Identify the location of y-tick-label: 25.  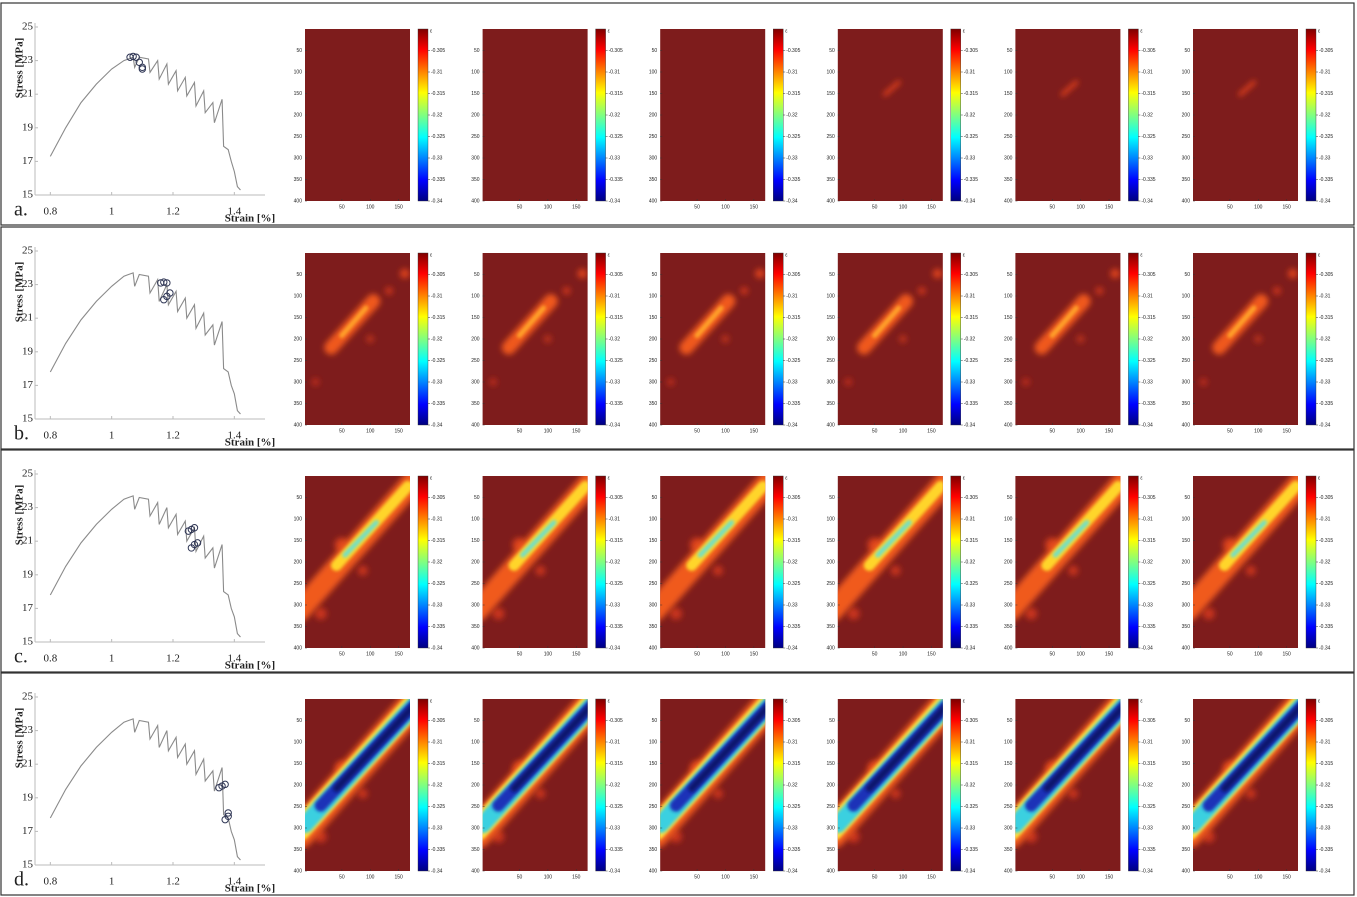
(28, 27).